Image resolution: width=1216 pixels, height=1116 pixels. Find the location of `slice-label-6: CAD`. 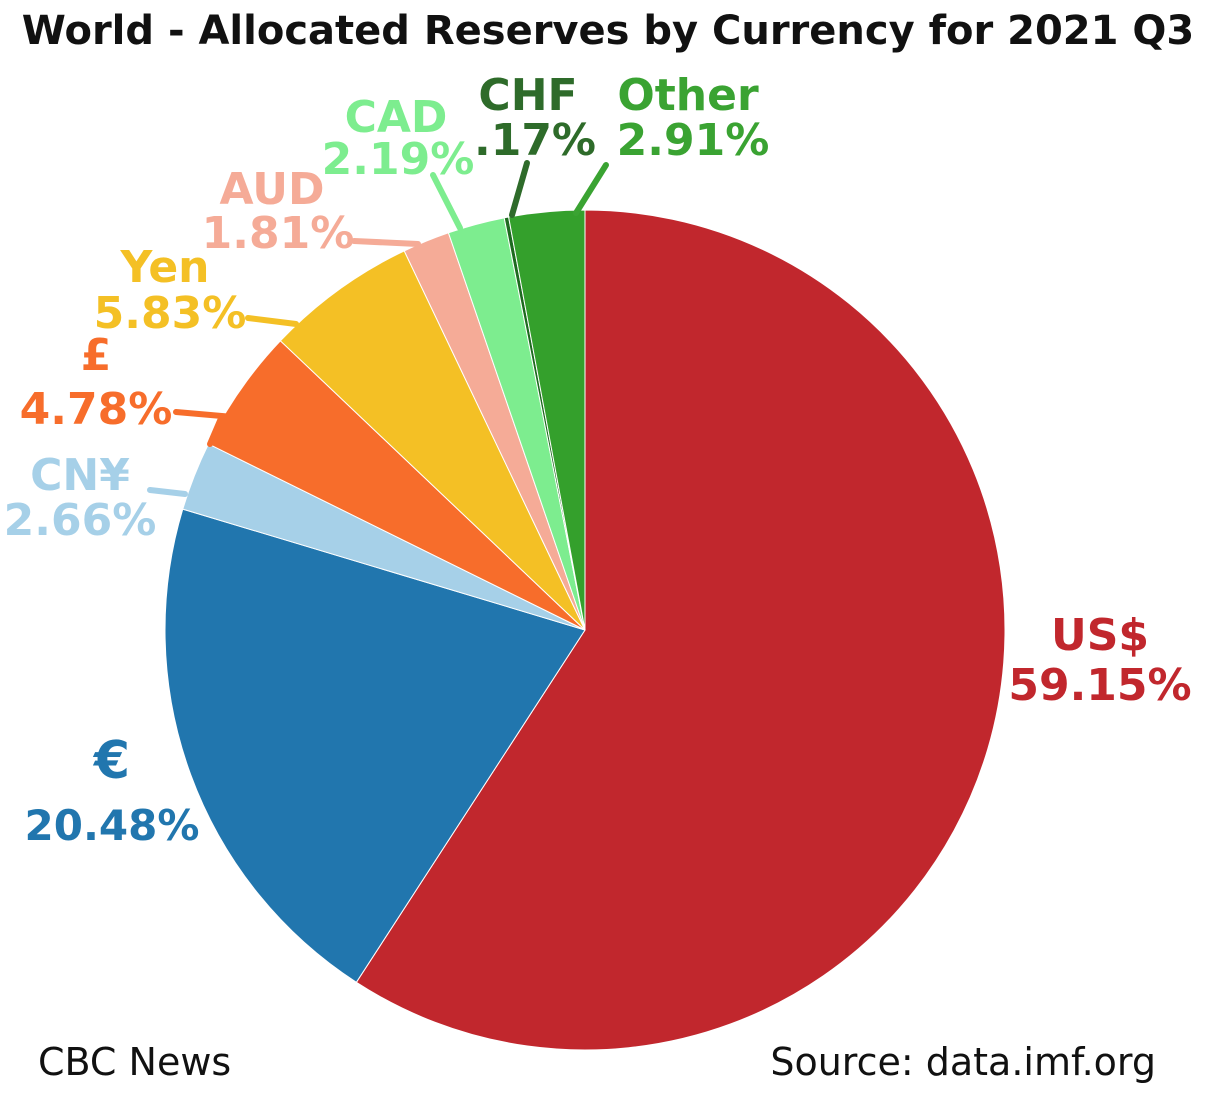

slice-label-6: CAD is located at coordinates (396, 117).